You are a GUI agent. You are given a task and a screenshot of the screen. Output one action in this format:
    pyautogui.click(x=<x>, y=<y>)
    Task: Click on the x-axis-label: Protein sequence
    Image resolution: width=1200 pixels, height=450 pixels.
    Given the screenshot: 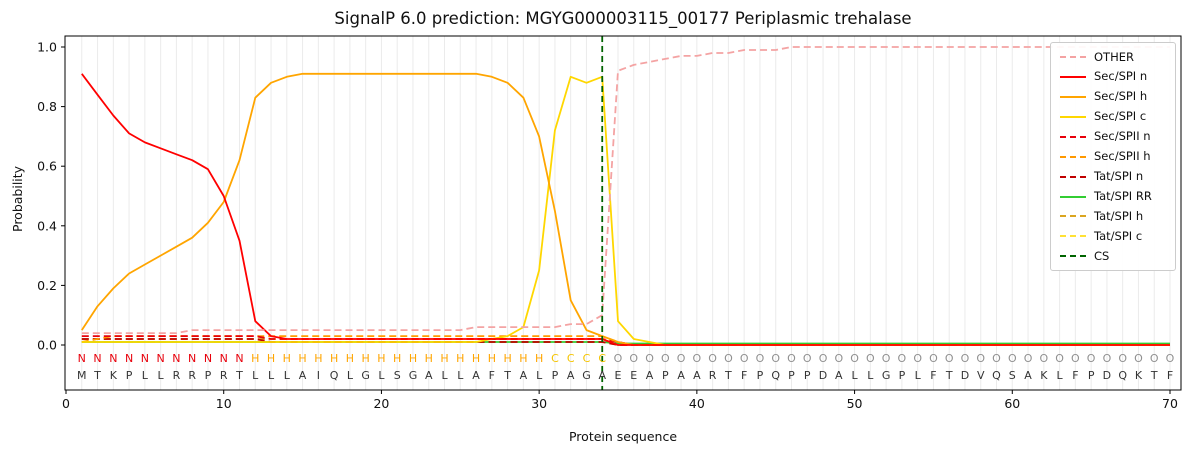 What is the action you would take?
    pyautogui.click(x=623, y=436)
    